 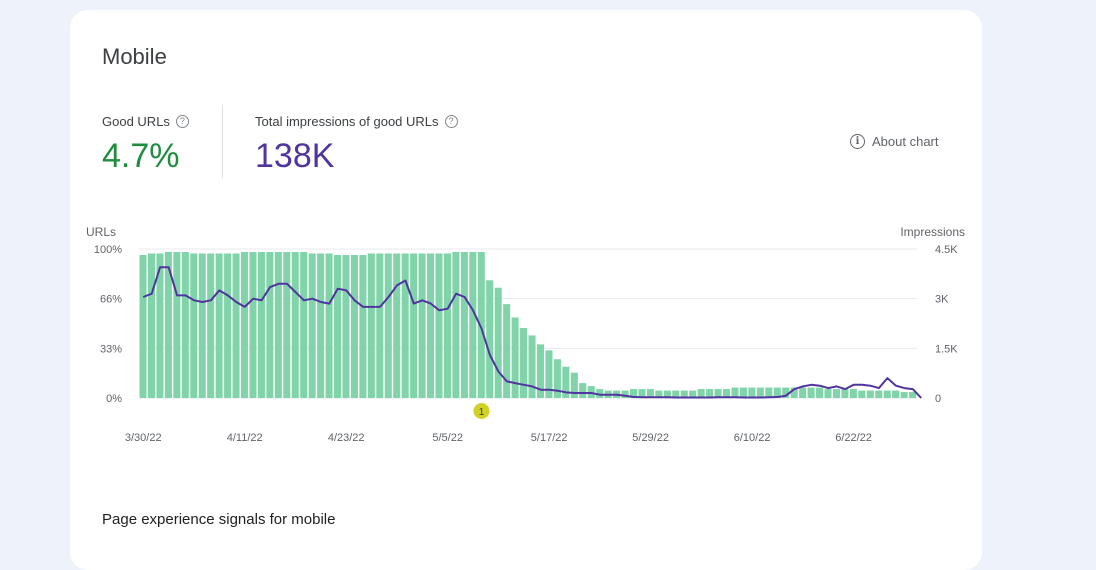 I want to click on metrics-divider, so click(x=222, y=142).